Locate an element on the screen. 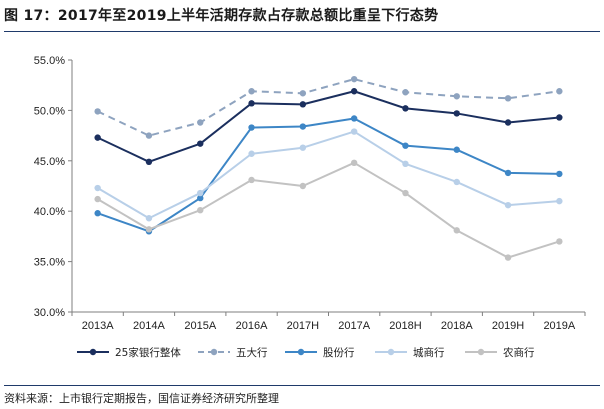  legend-item-4: 农商行 is located at coordinates (500, 352).